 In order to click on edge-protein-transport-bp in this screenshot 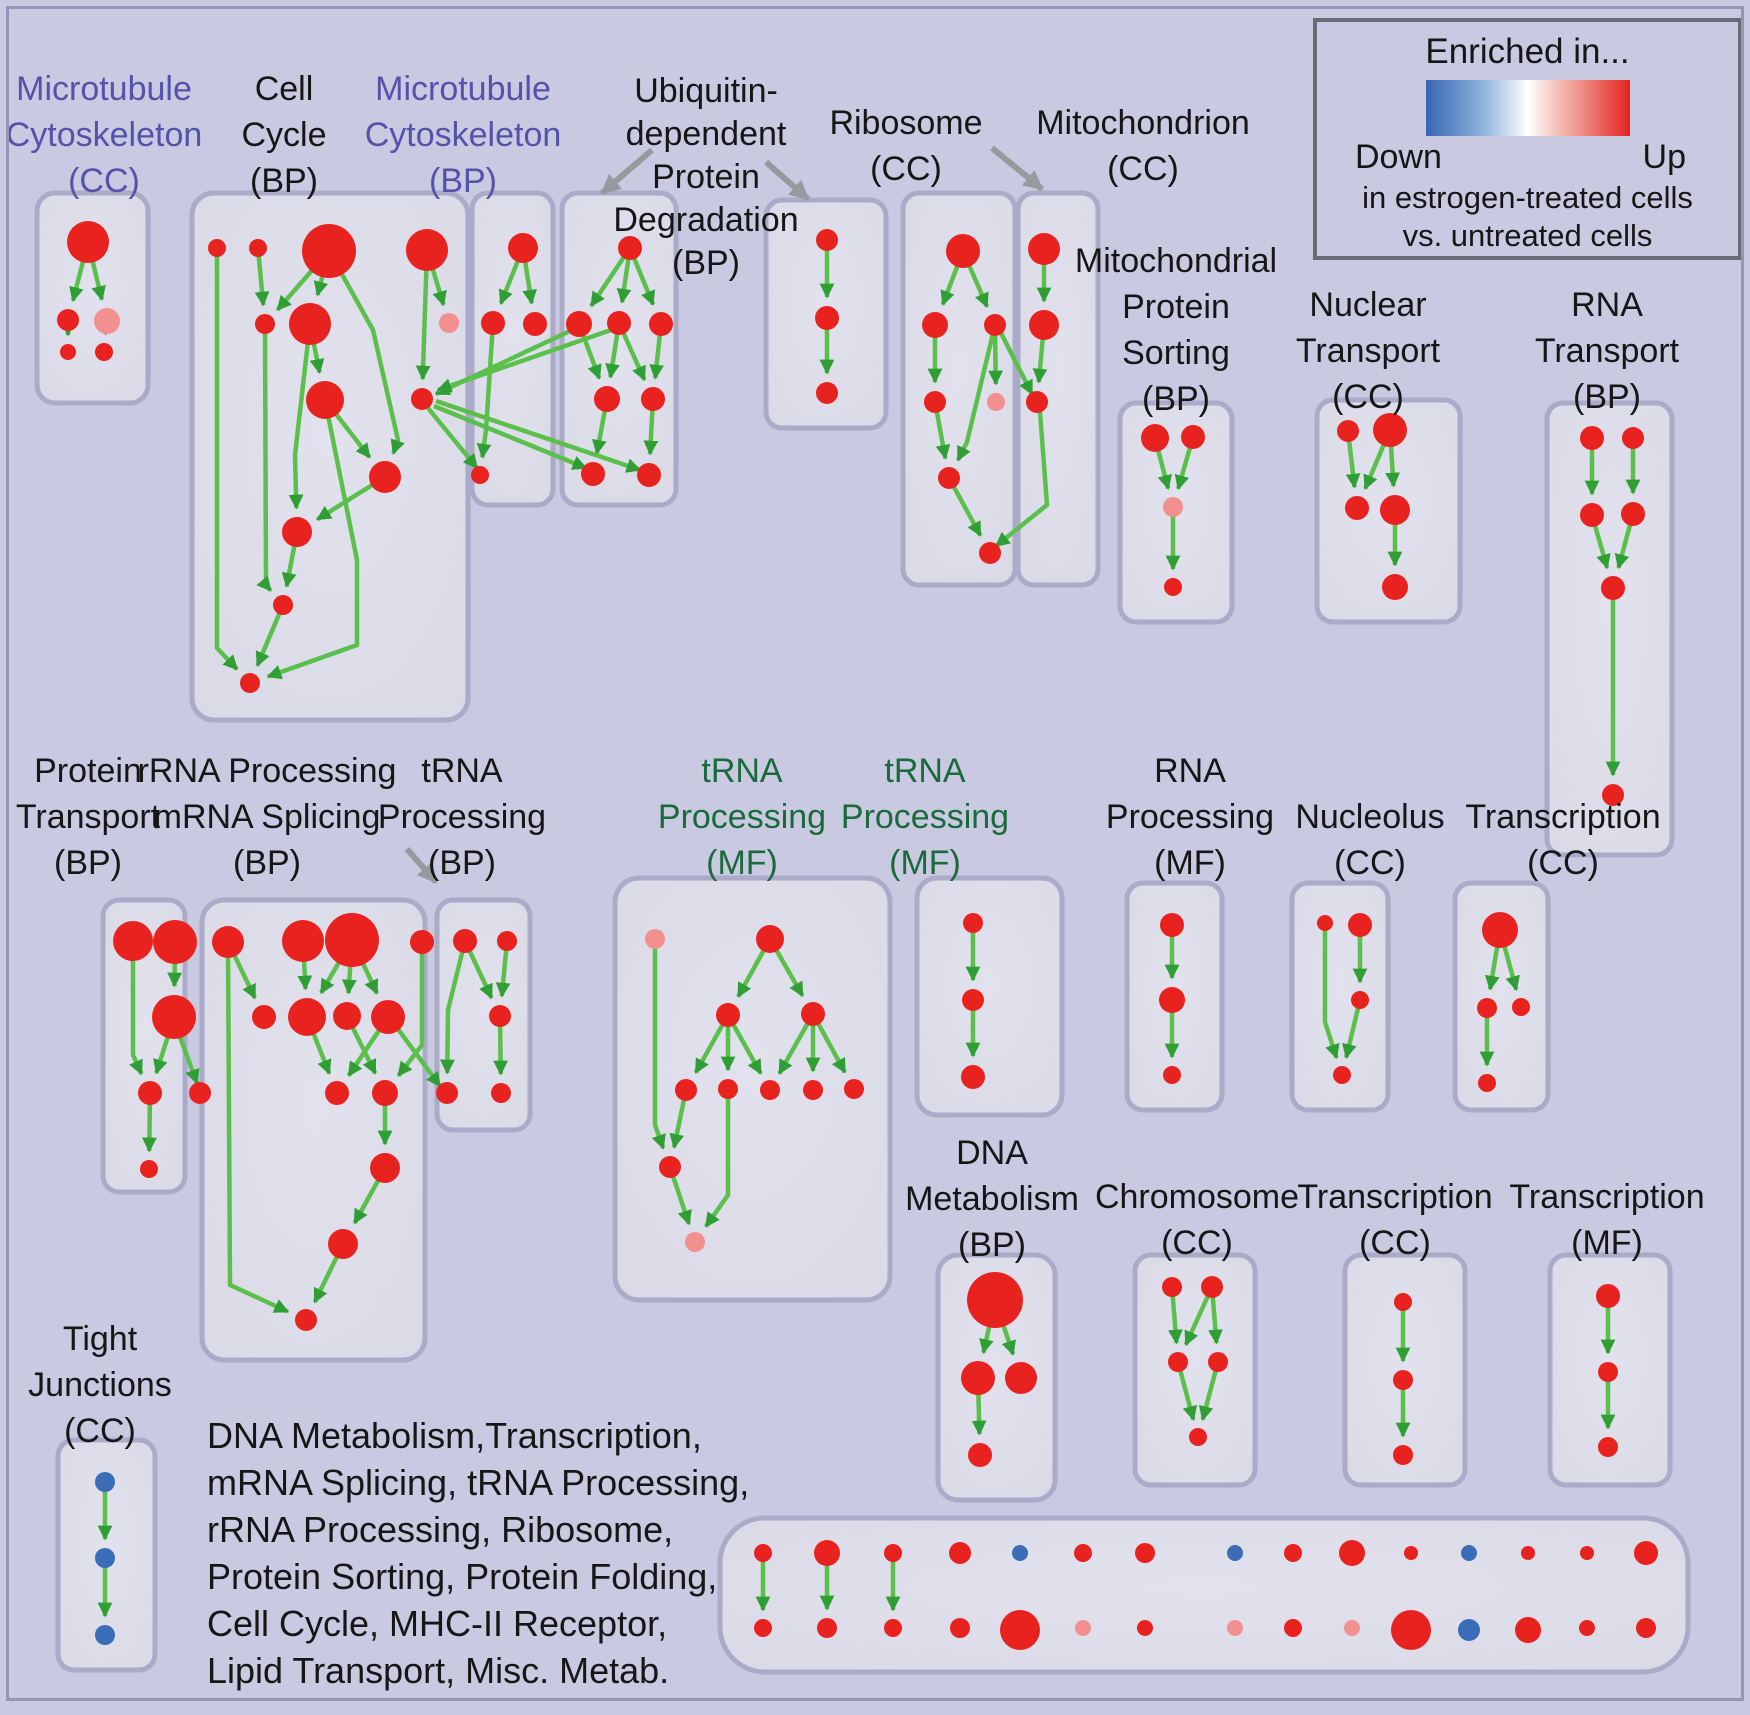, I will do `click(136, 1008)`.